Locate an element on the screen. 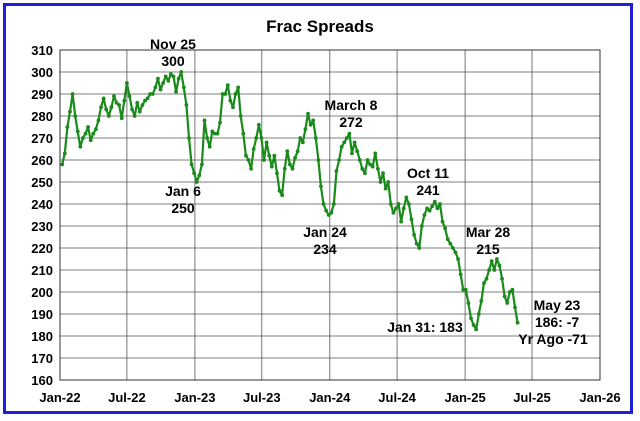  x-tick-label: Jan-25 is located at coordinates (464, 397).